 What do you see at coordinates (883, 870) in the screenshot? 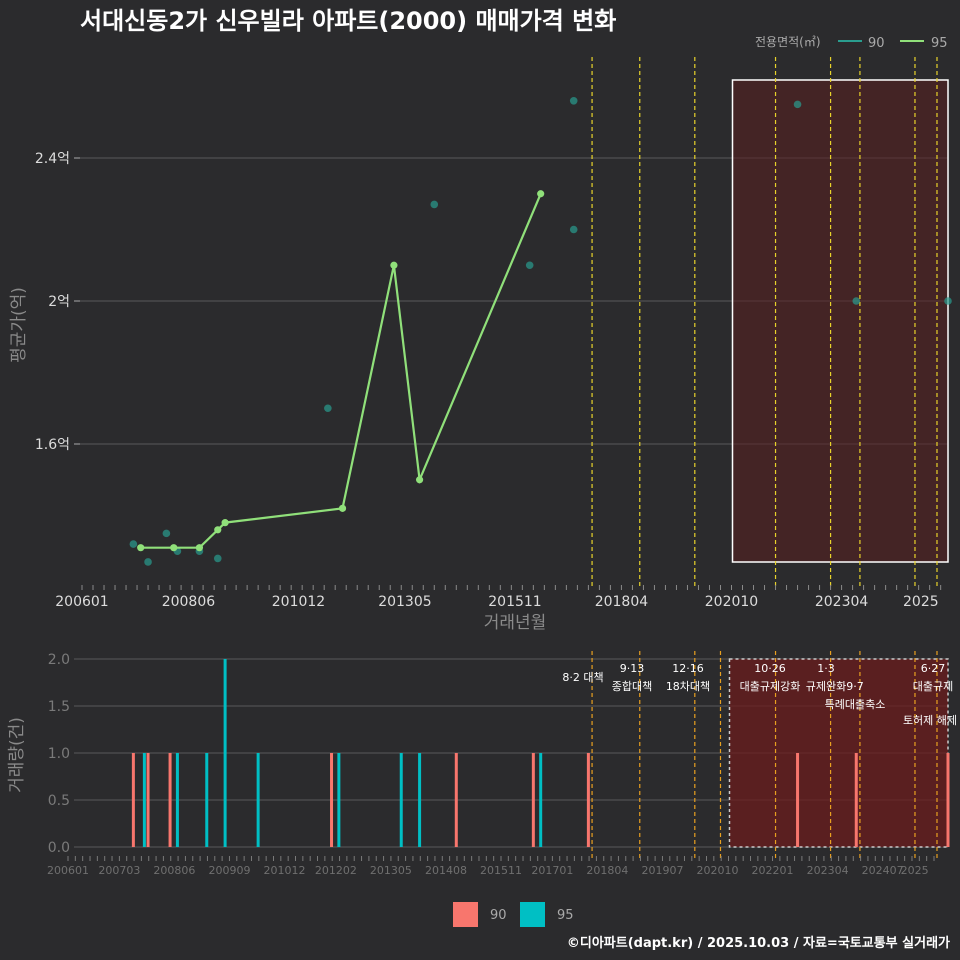
I see `x-tick-label-bottom: 202407` at bounding box center [883, 870].